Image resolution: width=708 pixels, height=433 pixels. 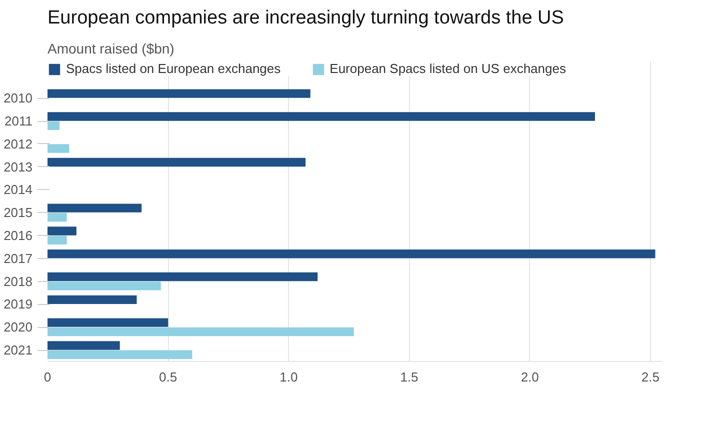 What do you see at coordinates (529, 377) in the screenshot?
I see `x-tick-label: 2.0` at bounding box center [529, 377].